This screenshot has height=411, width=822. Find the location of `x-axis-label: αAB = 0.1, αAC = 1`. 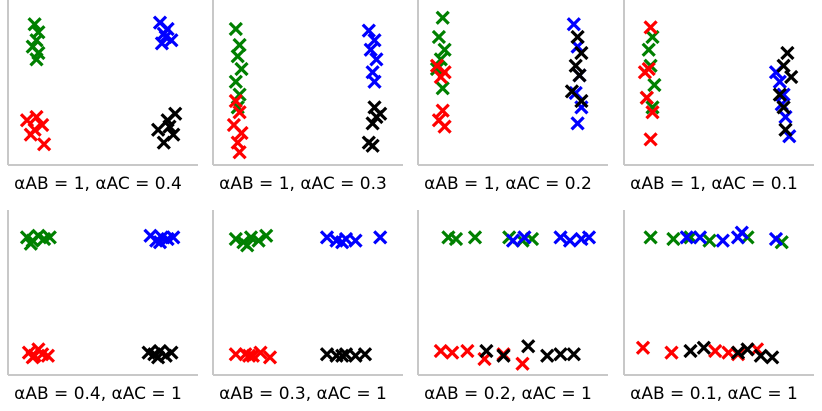

x-axis-label: αAB = 0.1, αAC = 1 is located at coordinates (714, 394).